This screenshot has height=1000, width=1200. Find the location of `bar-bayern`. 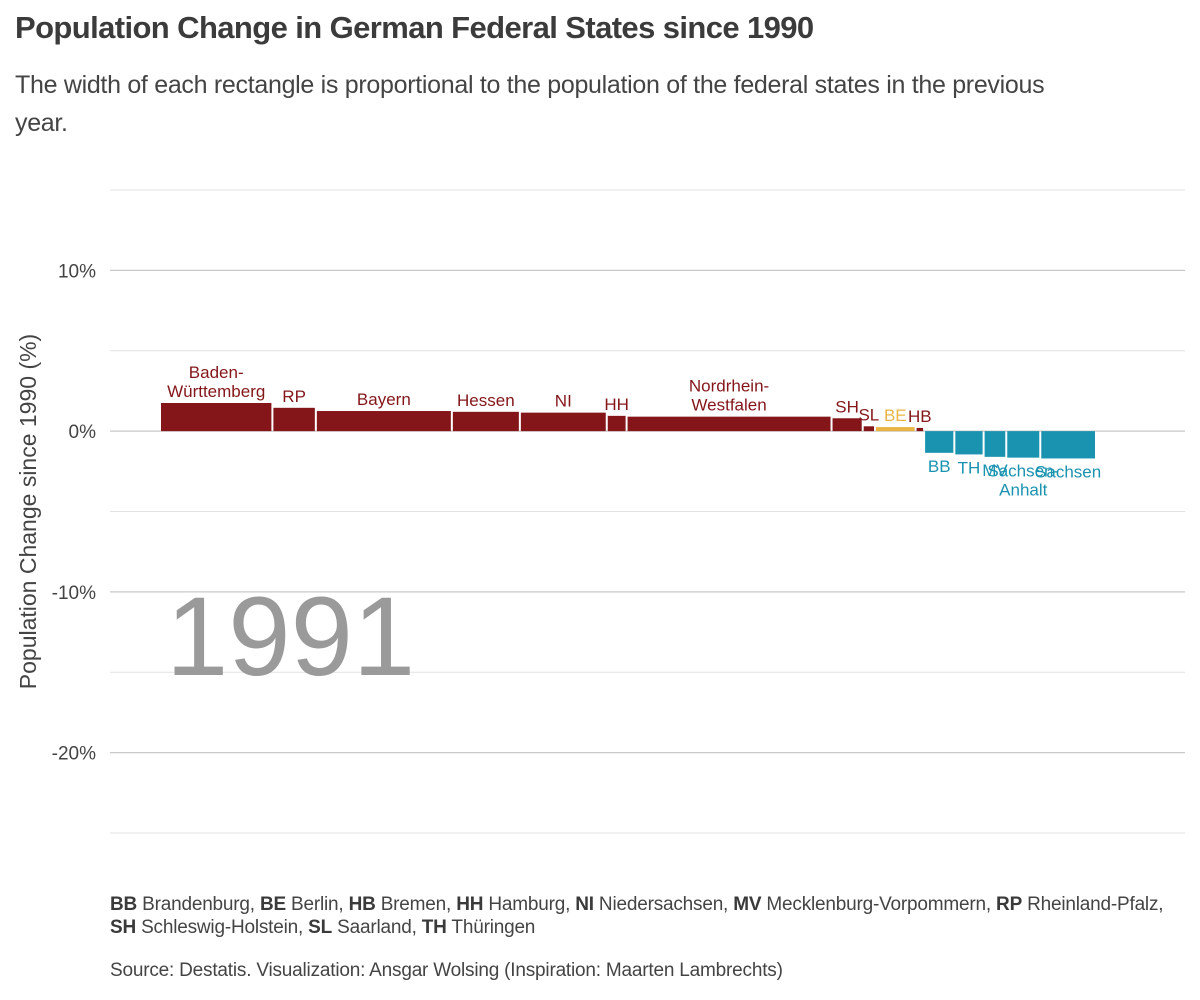

bar-bayern is located at coordinates (383, 421).